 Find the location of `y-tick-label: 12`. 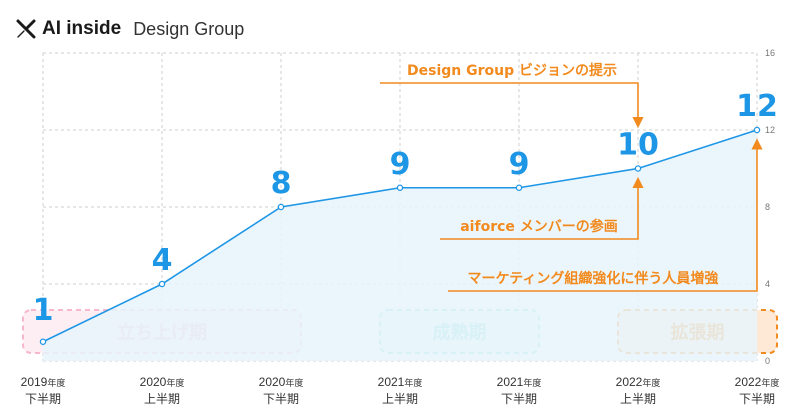

y-tick-label: 12 is located at coordinates (770, 130).